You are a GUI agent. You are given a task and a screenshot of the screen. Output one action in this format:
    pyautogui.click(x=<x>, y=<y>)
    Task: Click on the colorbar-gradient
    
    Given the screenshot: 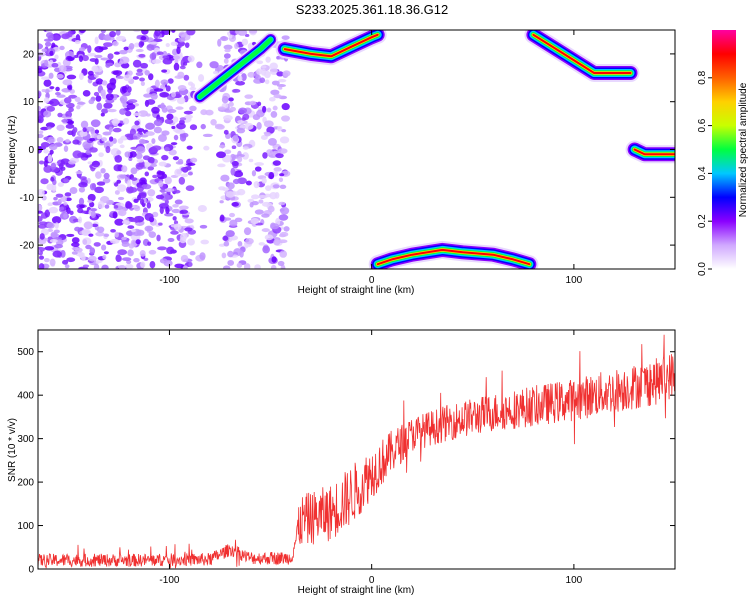 What is the action you would take?
    pyautogui.click(x=724, y=149)
    